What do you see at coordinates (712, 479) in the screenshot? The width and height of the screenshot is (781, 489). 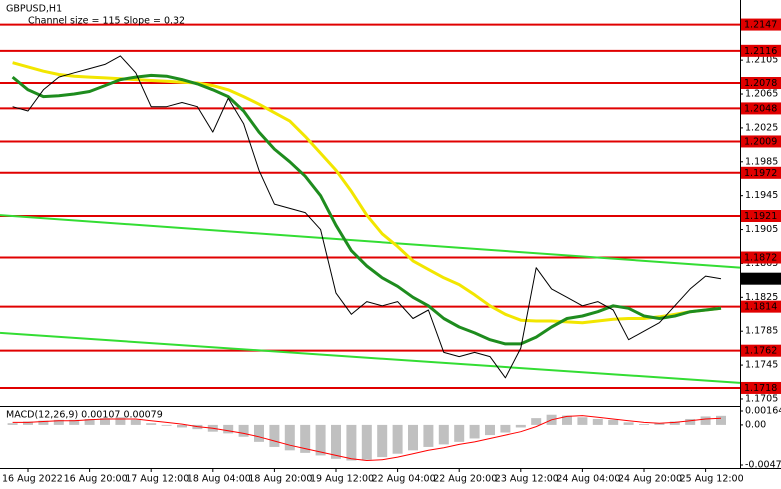 I see `x-tick-label: 25 Aug 12:00` at bounding box center [712, 479].